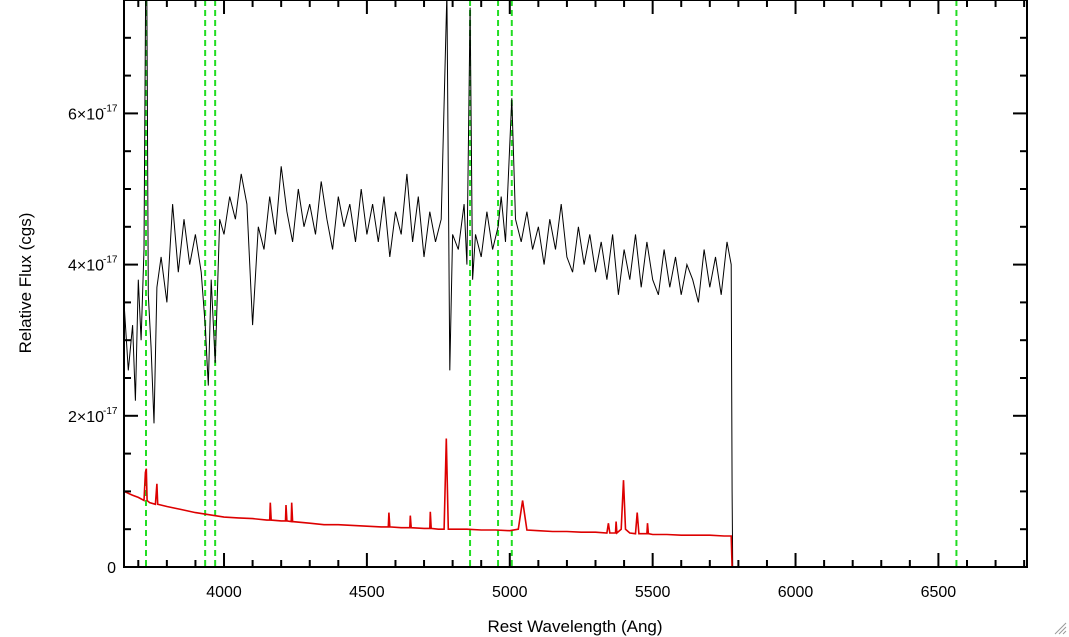 The image size is (1069, 637). Describe the element at coordinates (86, 266) in the screenshot. I see `y-tick-label: 4×10` at that location.